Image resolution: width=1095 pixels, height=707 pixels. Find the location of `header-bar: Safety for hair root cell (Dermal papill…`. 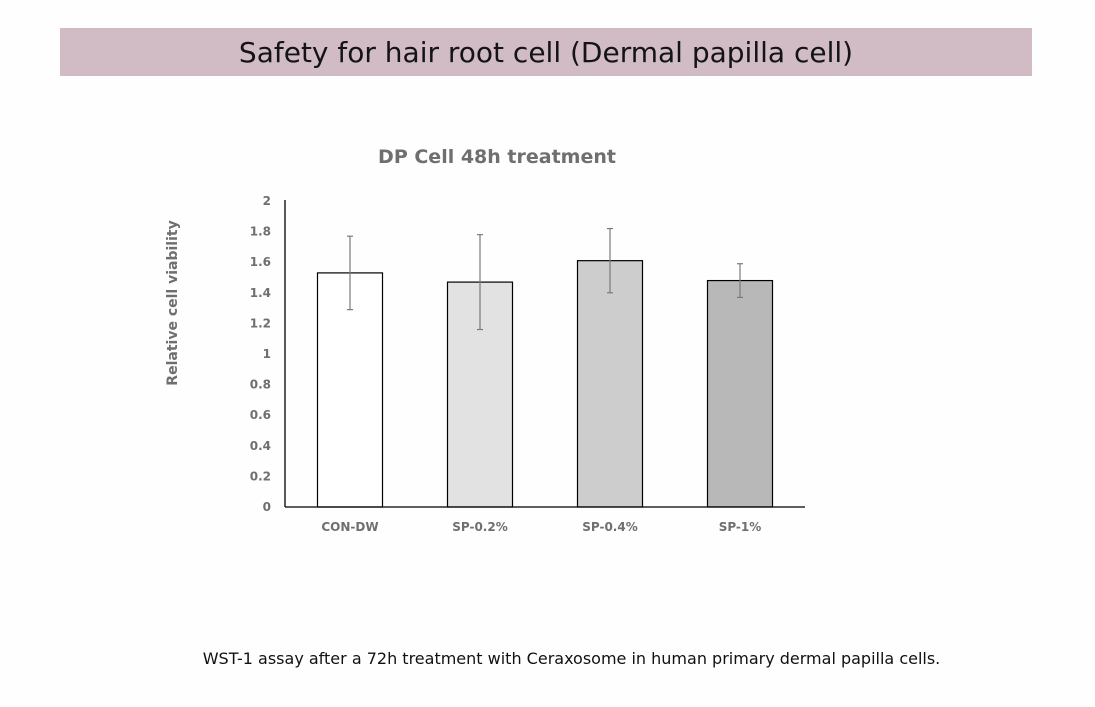

header-bar: Safety for hair root cell (Dermal papill… is located at coordinates (546, 52).